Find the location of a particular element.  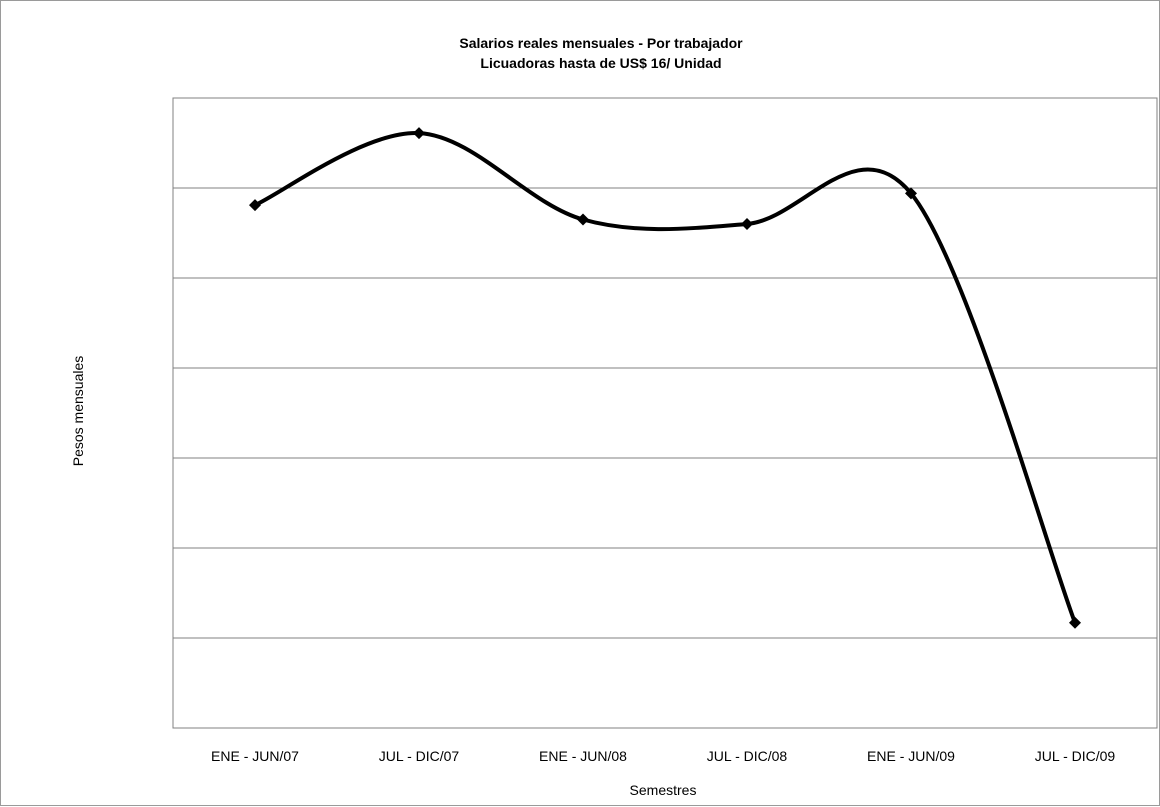

x-axis-title: Semestres is located at coordinates (663, 790).